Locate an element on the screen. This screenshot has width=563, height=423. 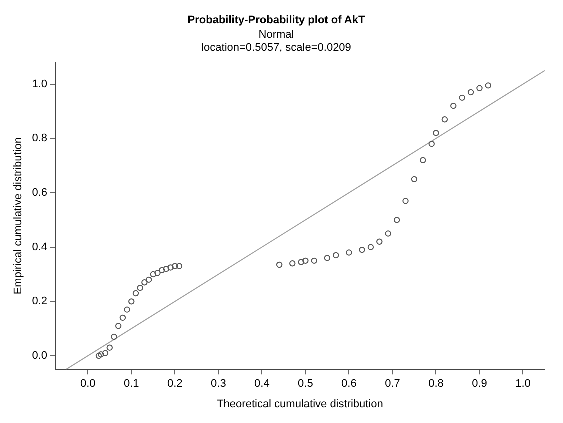
x-tick-label: 0.6 is located at coordinates (349, 384).